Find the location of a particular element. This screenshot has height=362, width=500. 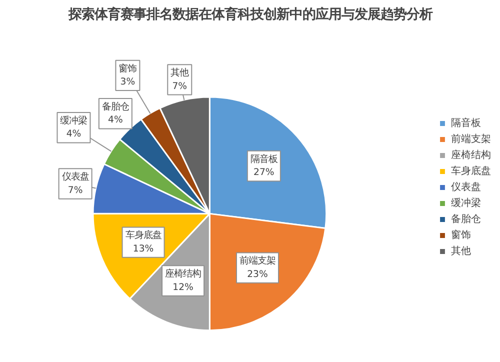

legend-label: 车身底盘 is located at coordinates (471, 171).